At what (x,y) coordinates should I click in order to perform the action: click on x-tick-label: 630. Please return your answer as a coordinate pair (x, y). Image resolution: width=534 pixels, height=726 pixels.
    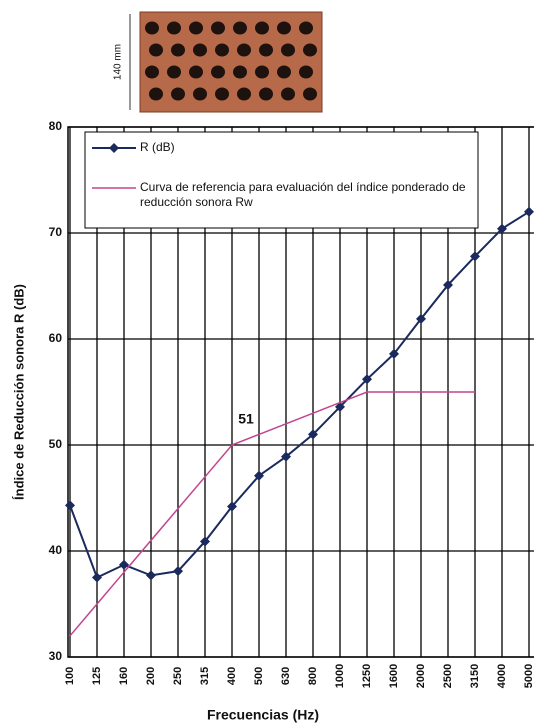
    Looking at the image, I should click on (286, 676).